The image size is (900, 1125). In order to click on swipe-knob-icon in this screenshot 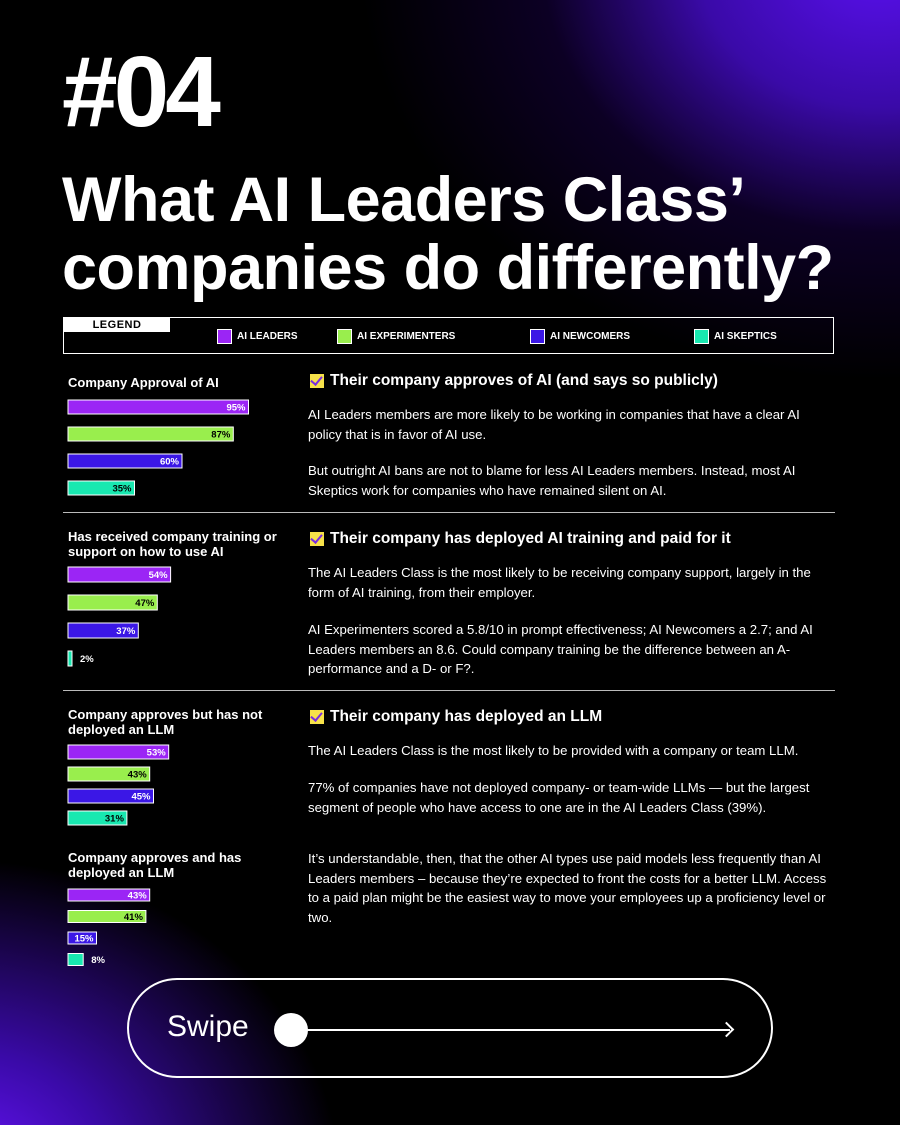, I will do `click(291, 1030)`.